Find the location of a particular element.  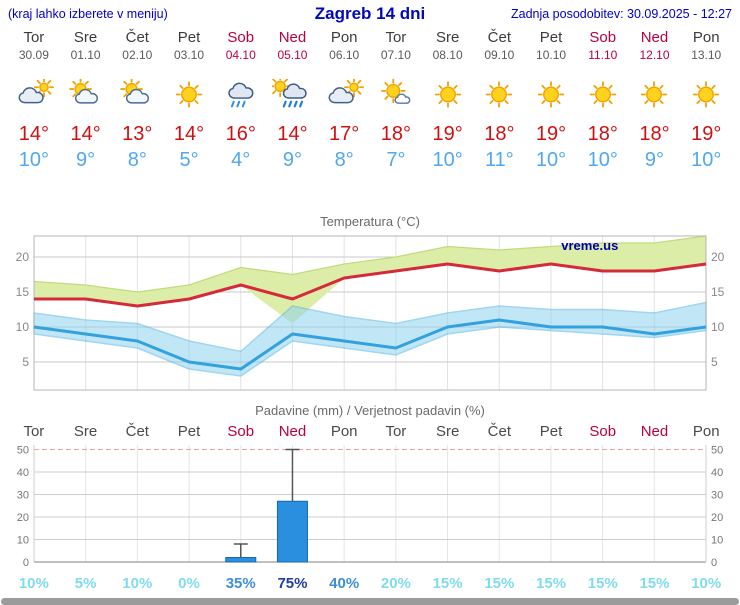

rain-bar is located at coordinates (241, 559).